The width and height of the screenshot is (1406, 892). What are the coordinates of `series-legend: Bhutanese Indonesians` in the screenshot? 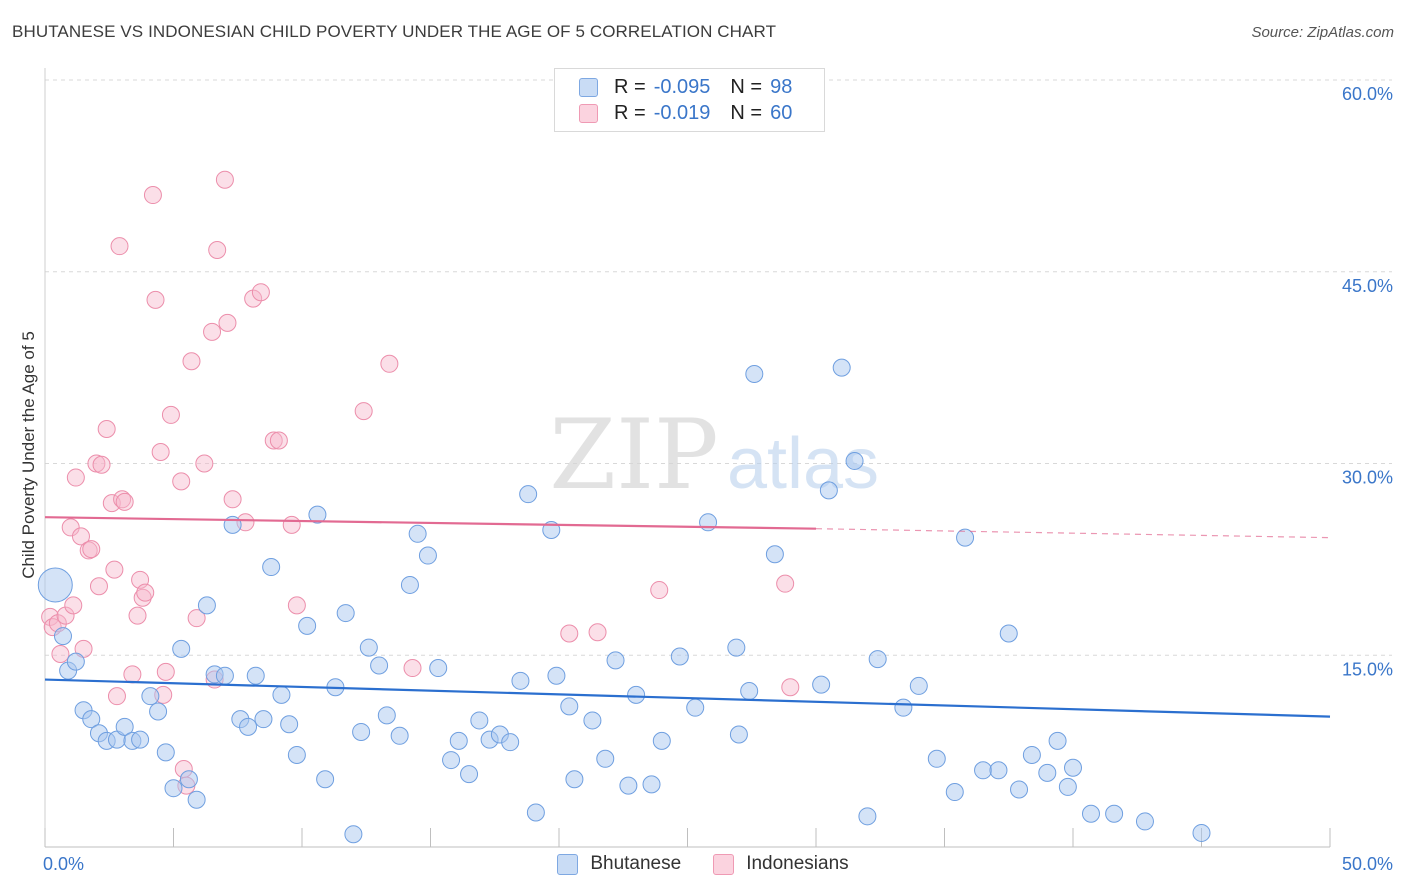 It's located at (703, 864).